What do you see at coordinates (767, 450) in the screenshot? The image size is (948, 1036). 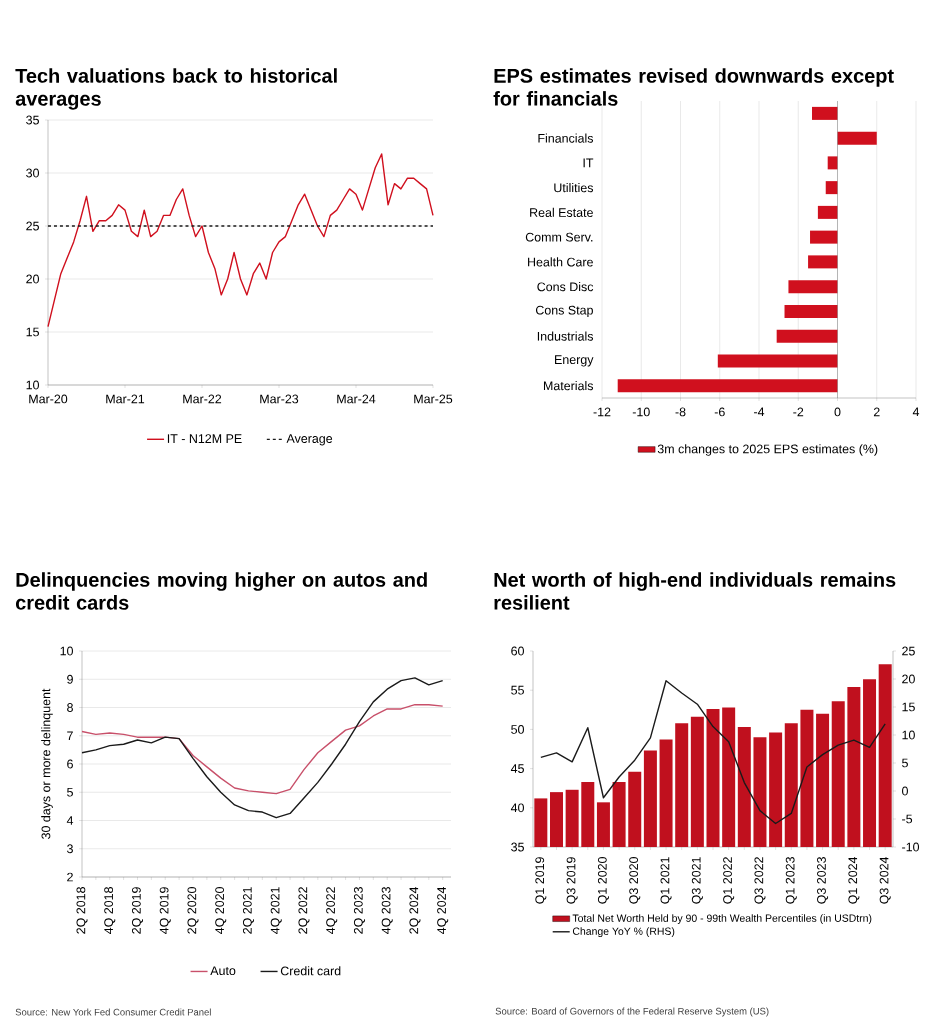 I see `legend-label: 3m changes to 2025 EPS estimates (%)` at bounding box center [767, 450].